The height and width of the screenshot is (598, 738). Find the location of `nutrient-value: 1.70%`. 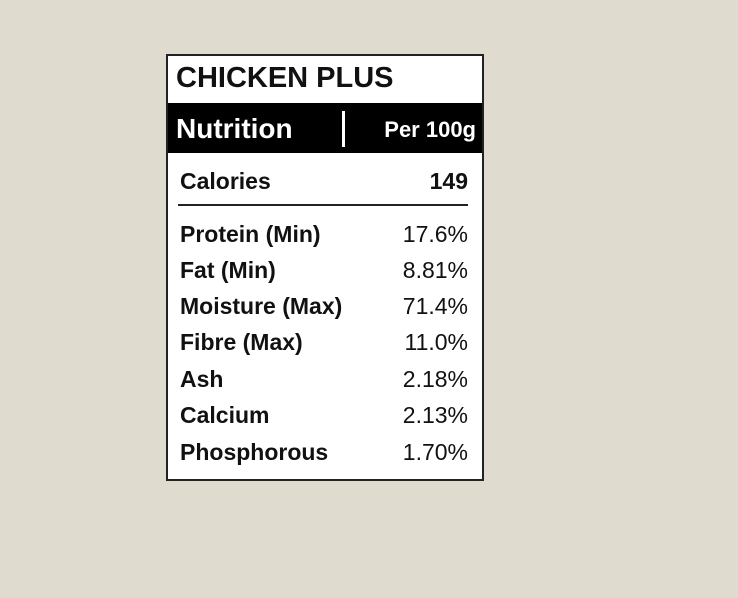

nutrient-value: 1.70% is located at coordinates (435, 452).